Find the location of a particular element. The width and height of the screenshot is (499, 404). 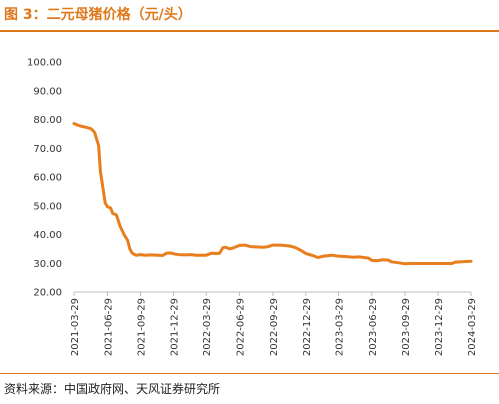

x-tick-label: 2021-09-29 is located at coordinates (142, 327).